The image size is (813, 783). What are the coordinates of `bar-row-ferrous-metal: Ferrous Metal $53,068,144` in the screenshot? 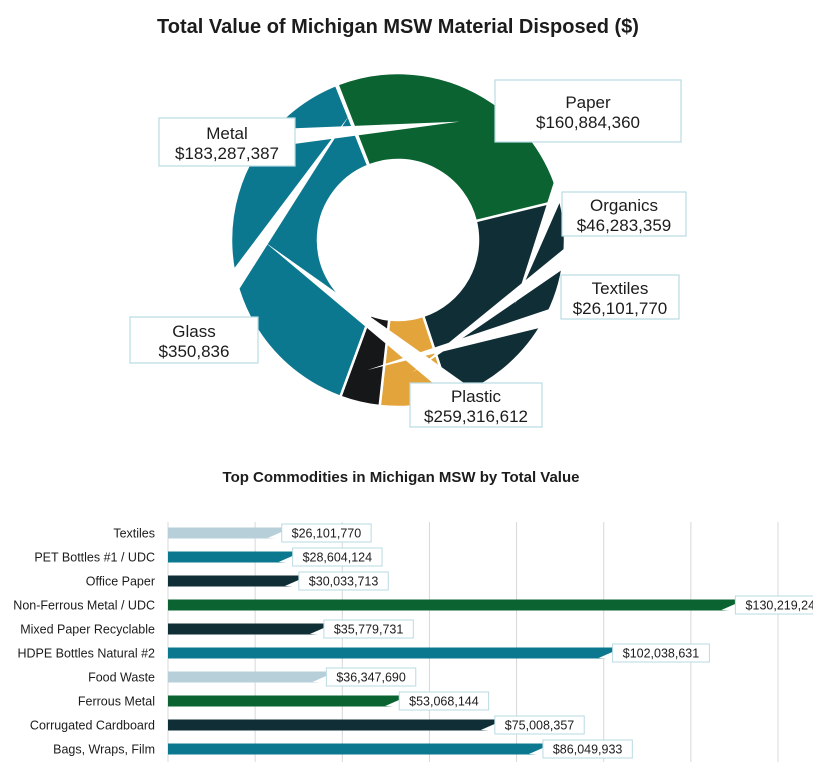 It's located at (284, 701).